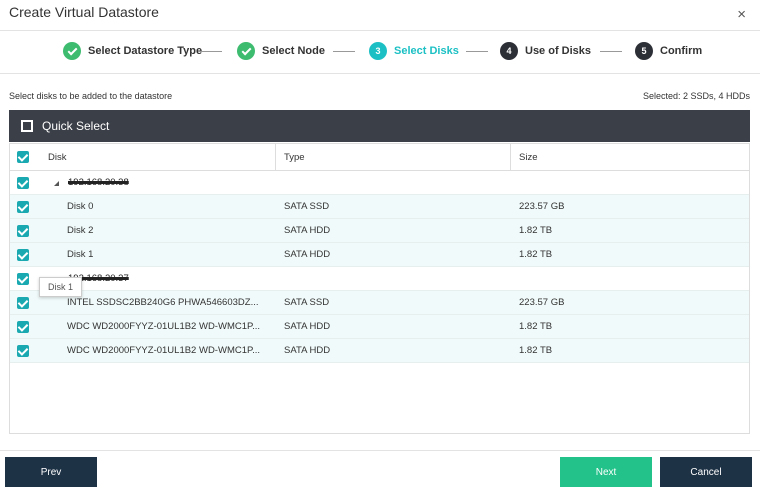 The image size is (760, 489). Describe the element at coordinates (145, 51) in the screenshot. I see `step-label: Select Datastore Type` at that location.